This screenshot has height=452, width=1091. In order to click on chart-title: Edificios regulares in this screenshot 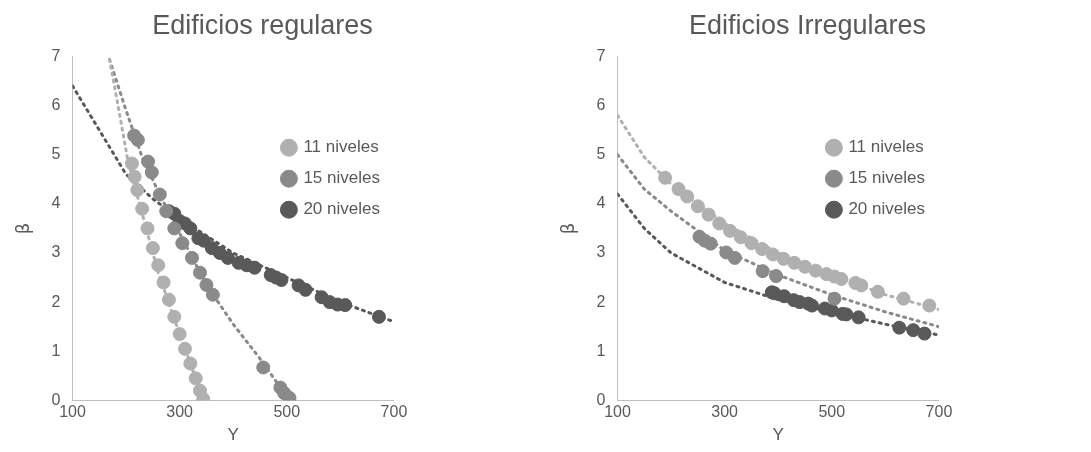, I will do `click(262, 24)`.